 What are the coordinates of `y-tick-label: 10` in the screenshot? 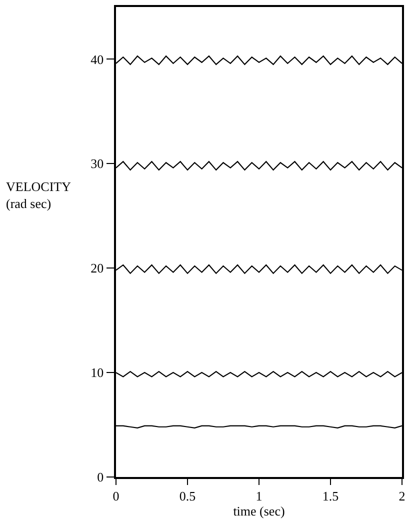 It's located at (97, 372).